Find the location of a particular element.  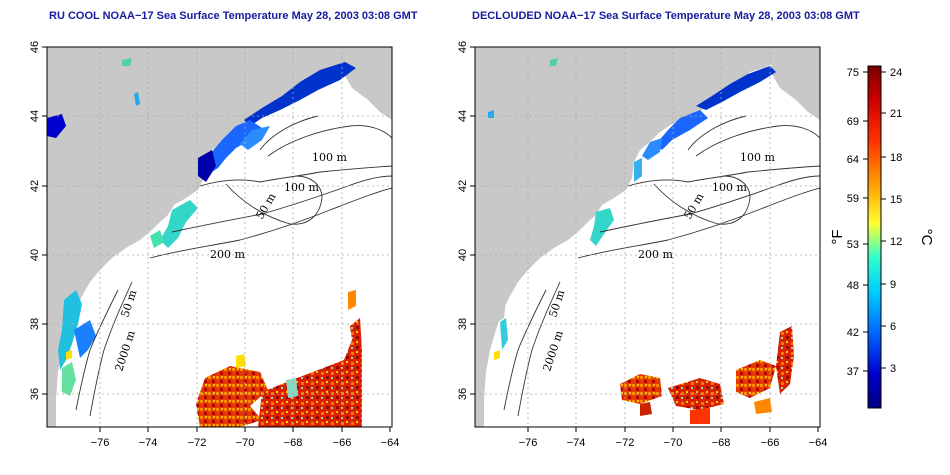

fahrenheit-tick: 59 is located at coordinates (853, 199).